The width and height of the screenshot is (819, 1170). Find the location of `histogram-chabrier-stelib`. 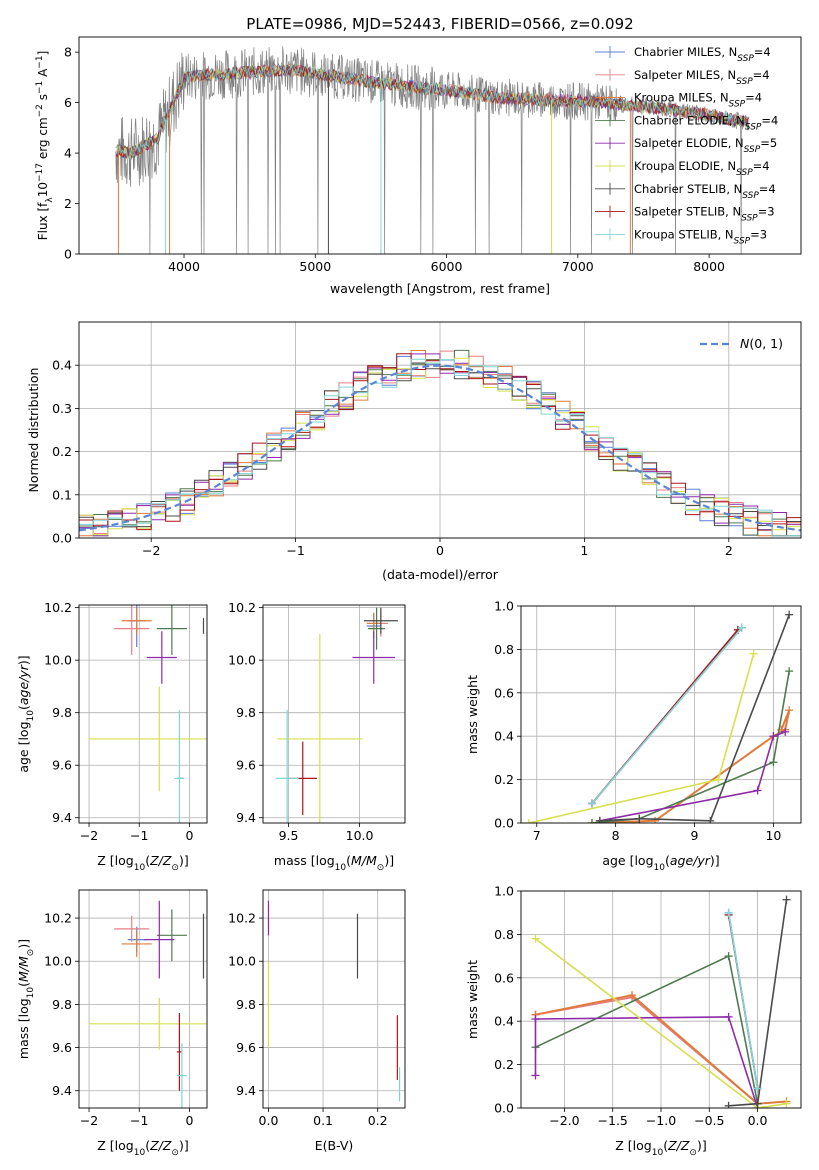

histogram-chabrier-stelib is located at coordinates (440, 449).